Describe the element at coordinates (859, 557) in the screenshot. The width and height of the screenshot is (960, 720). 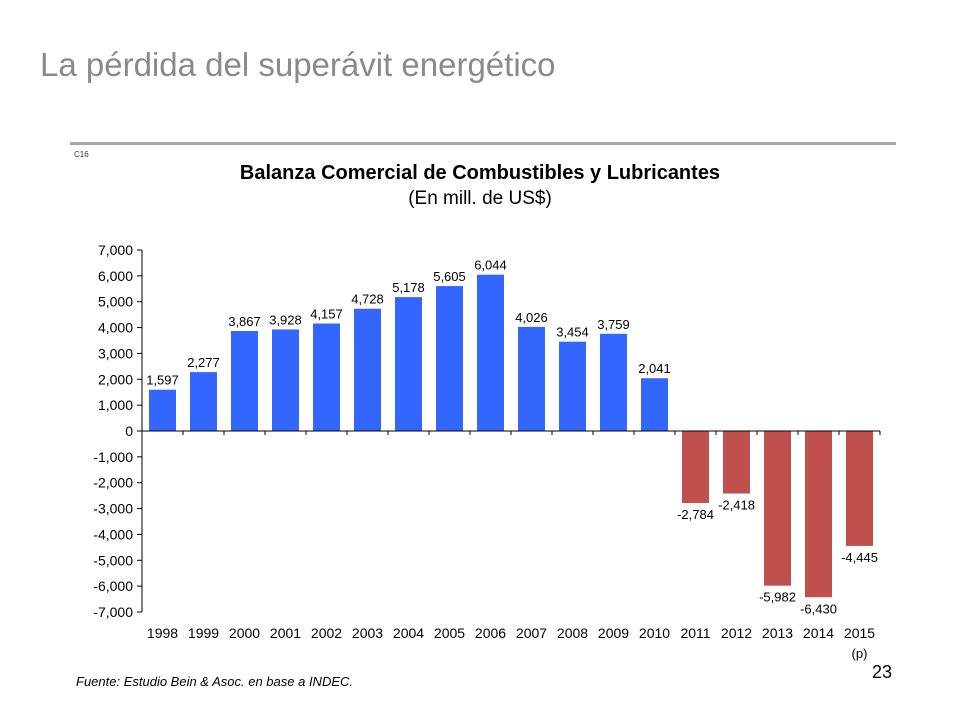
I see `data-label: -4,445` at that location.